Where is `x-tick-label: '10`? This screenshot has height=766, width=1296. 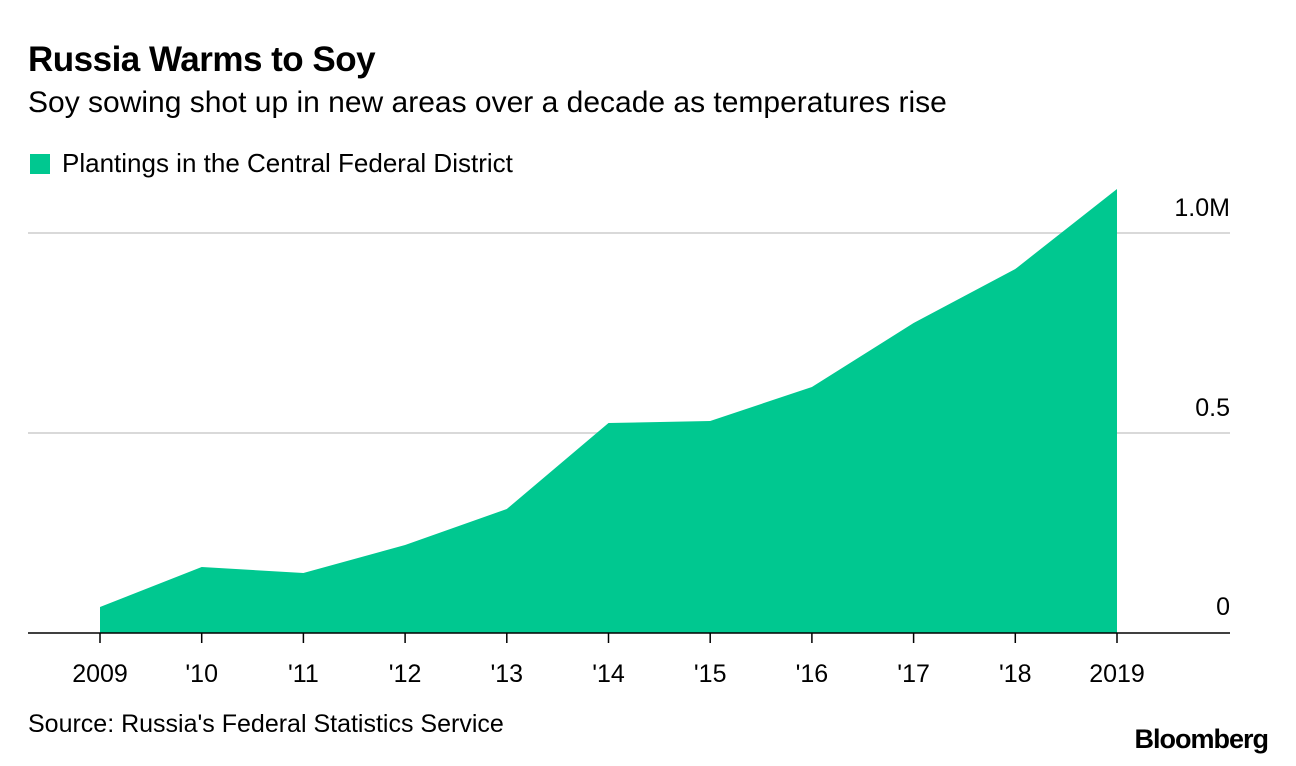 x-tick-label: '10 is located at coordinates (201, 674).